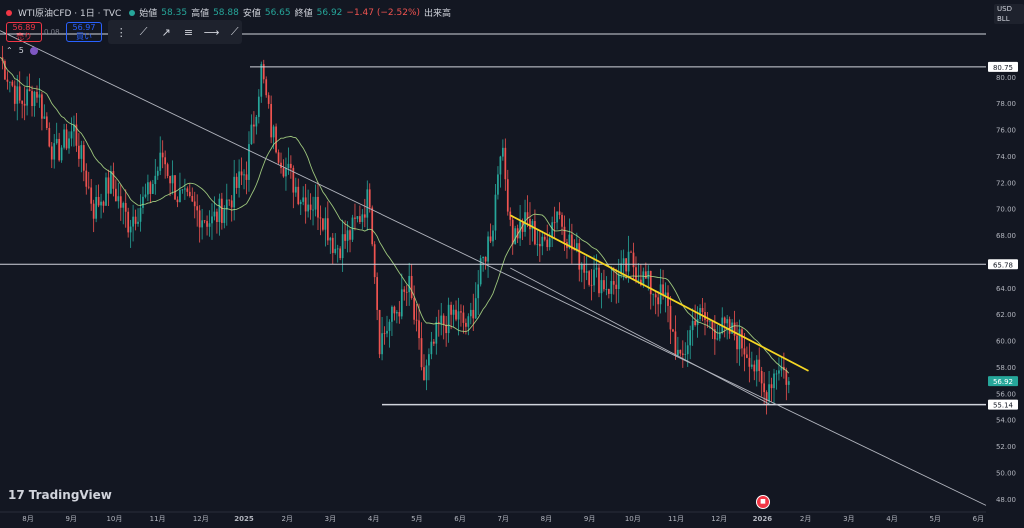  What do you see at coordinates (33, 50) in the screenshot?
I see `indicator-settings-icon` at bounding box center [33, 50].